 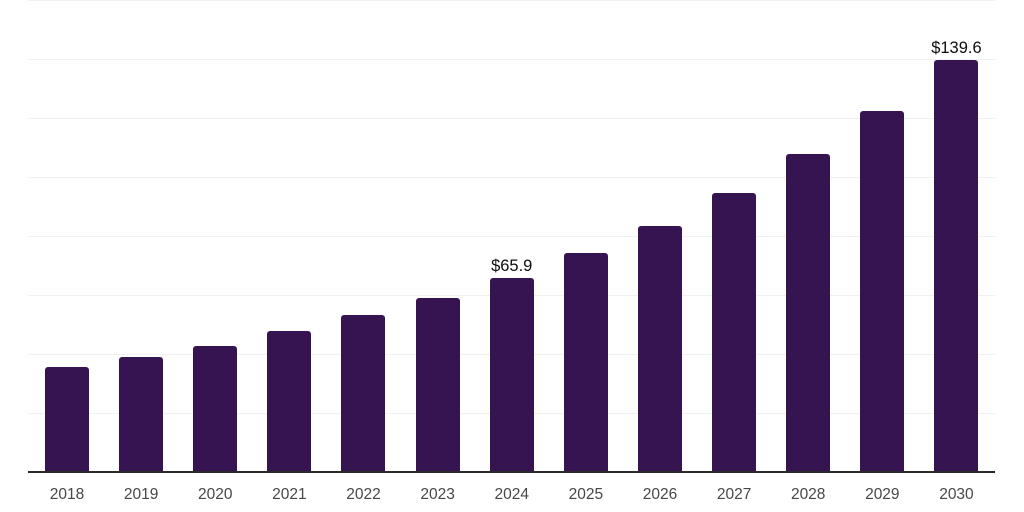 What do you see at coordinates (586, 362) in the screenshot?
I see `bar-2025` at bounding box center [586, 362].